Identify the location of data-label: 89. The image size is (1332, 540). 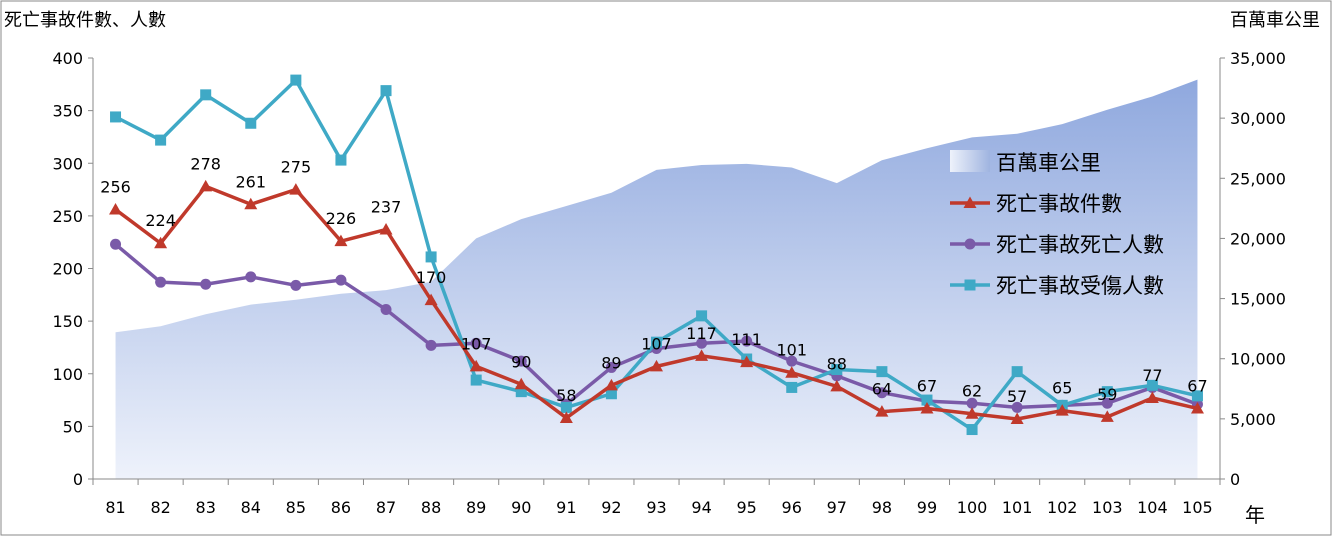
(611, 362).